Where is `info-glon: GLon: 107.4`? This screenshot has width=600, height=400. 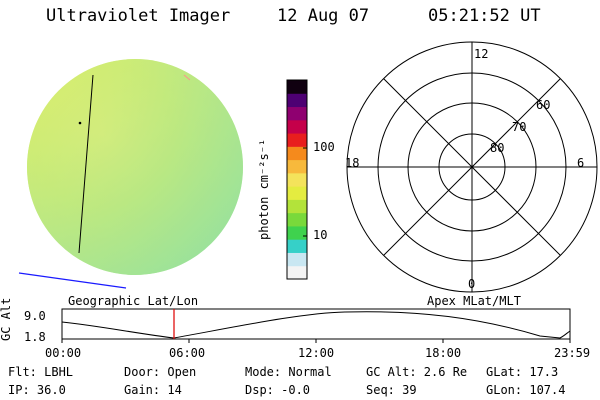 info-glon: GLon: 107.4 is located at coordinates (526, 390).